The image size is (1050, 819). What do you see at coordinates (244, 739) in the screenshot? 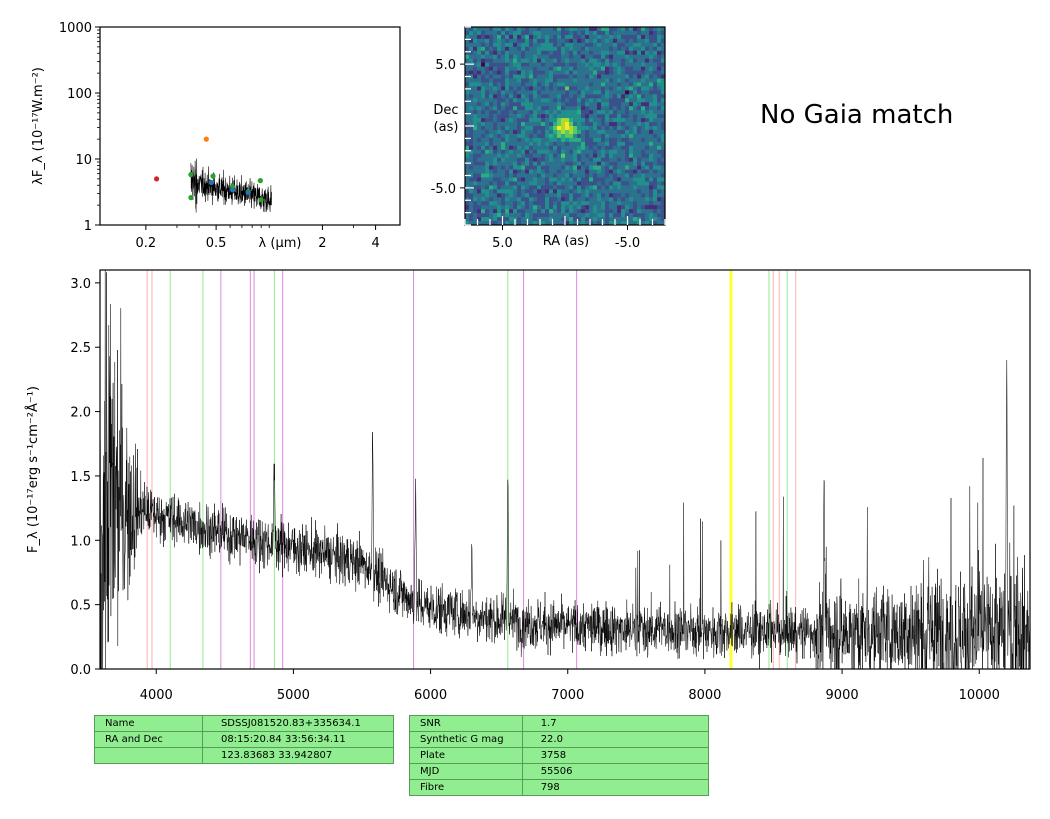
I see `object-info-row: RA and Dec 08:15:20.84 33:56:34.11` at bounding box center [244, 739].